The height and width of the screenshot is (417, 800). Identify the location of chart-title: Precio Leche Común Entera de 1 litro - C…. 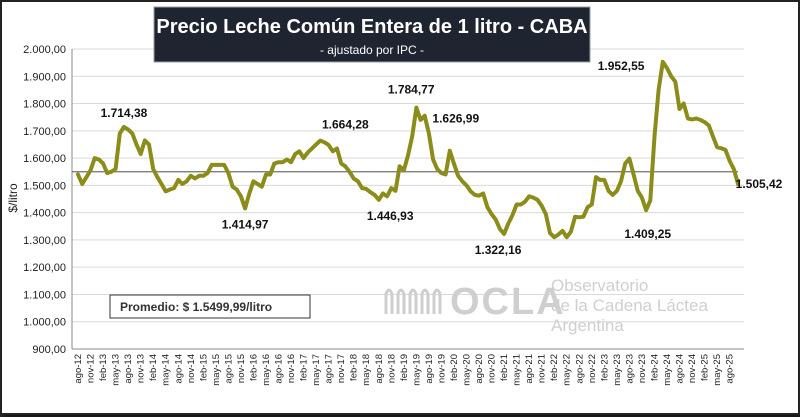
(371, 27).